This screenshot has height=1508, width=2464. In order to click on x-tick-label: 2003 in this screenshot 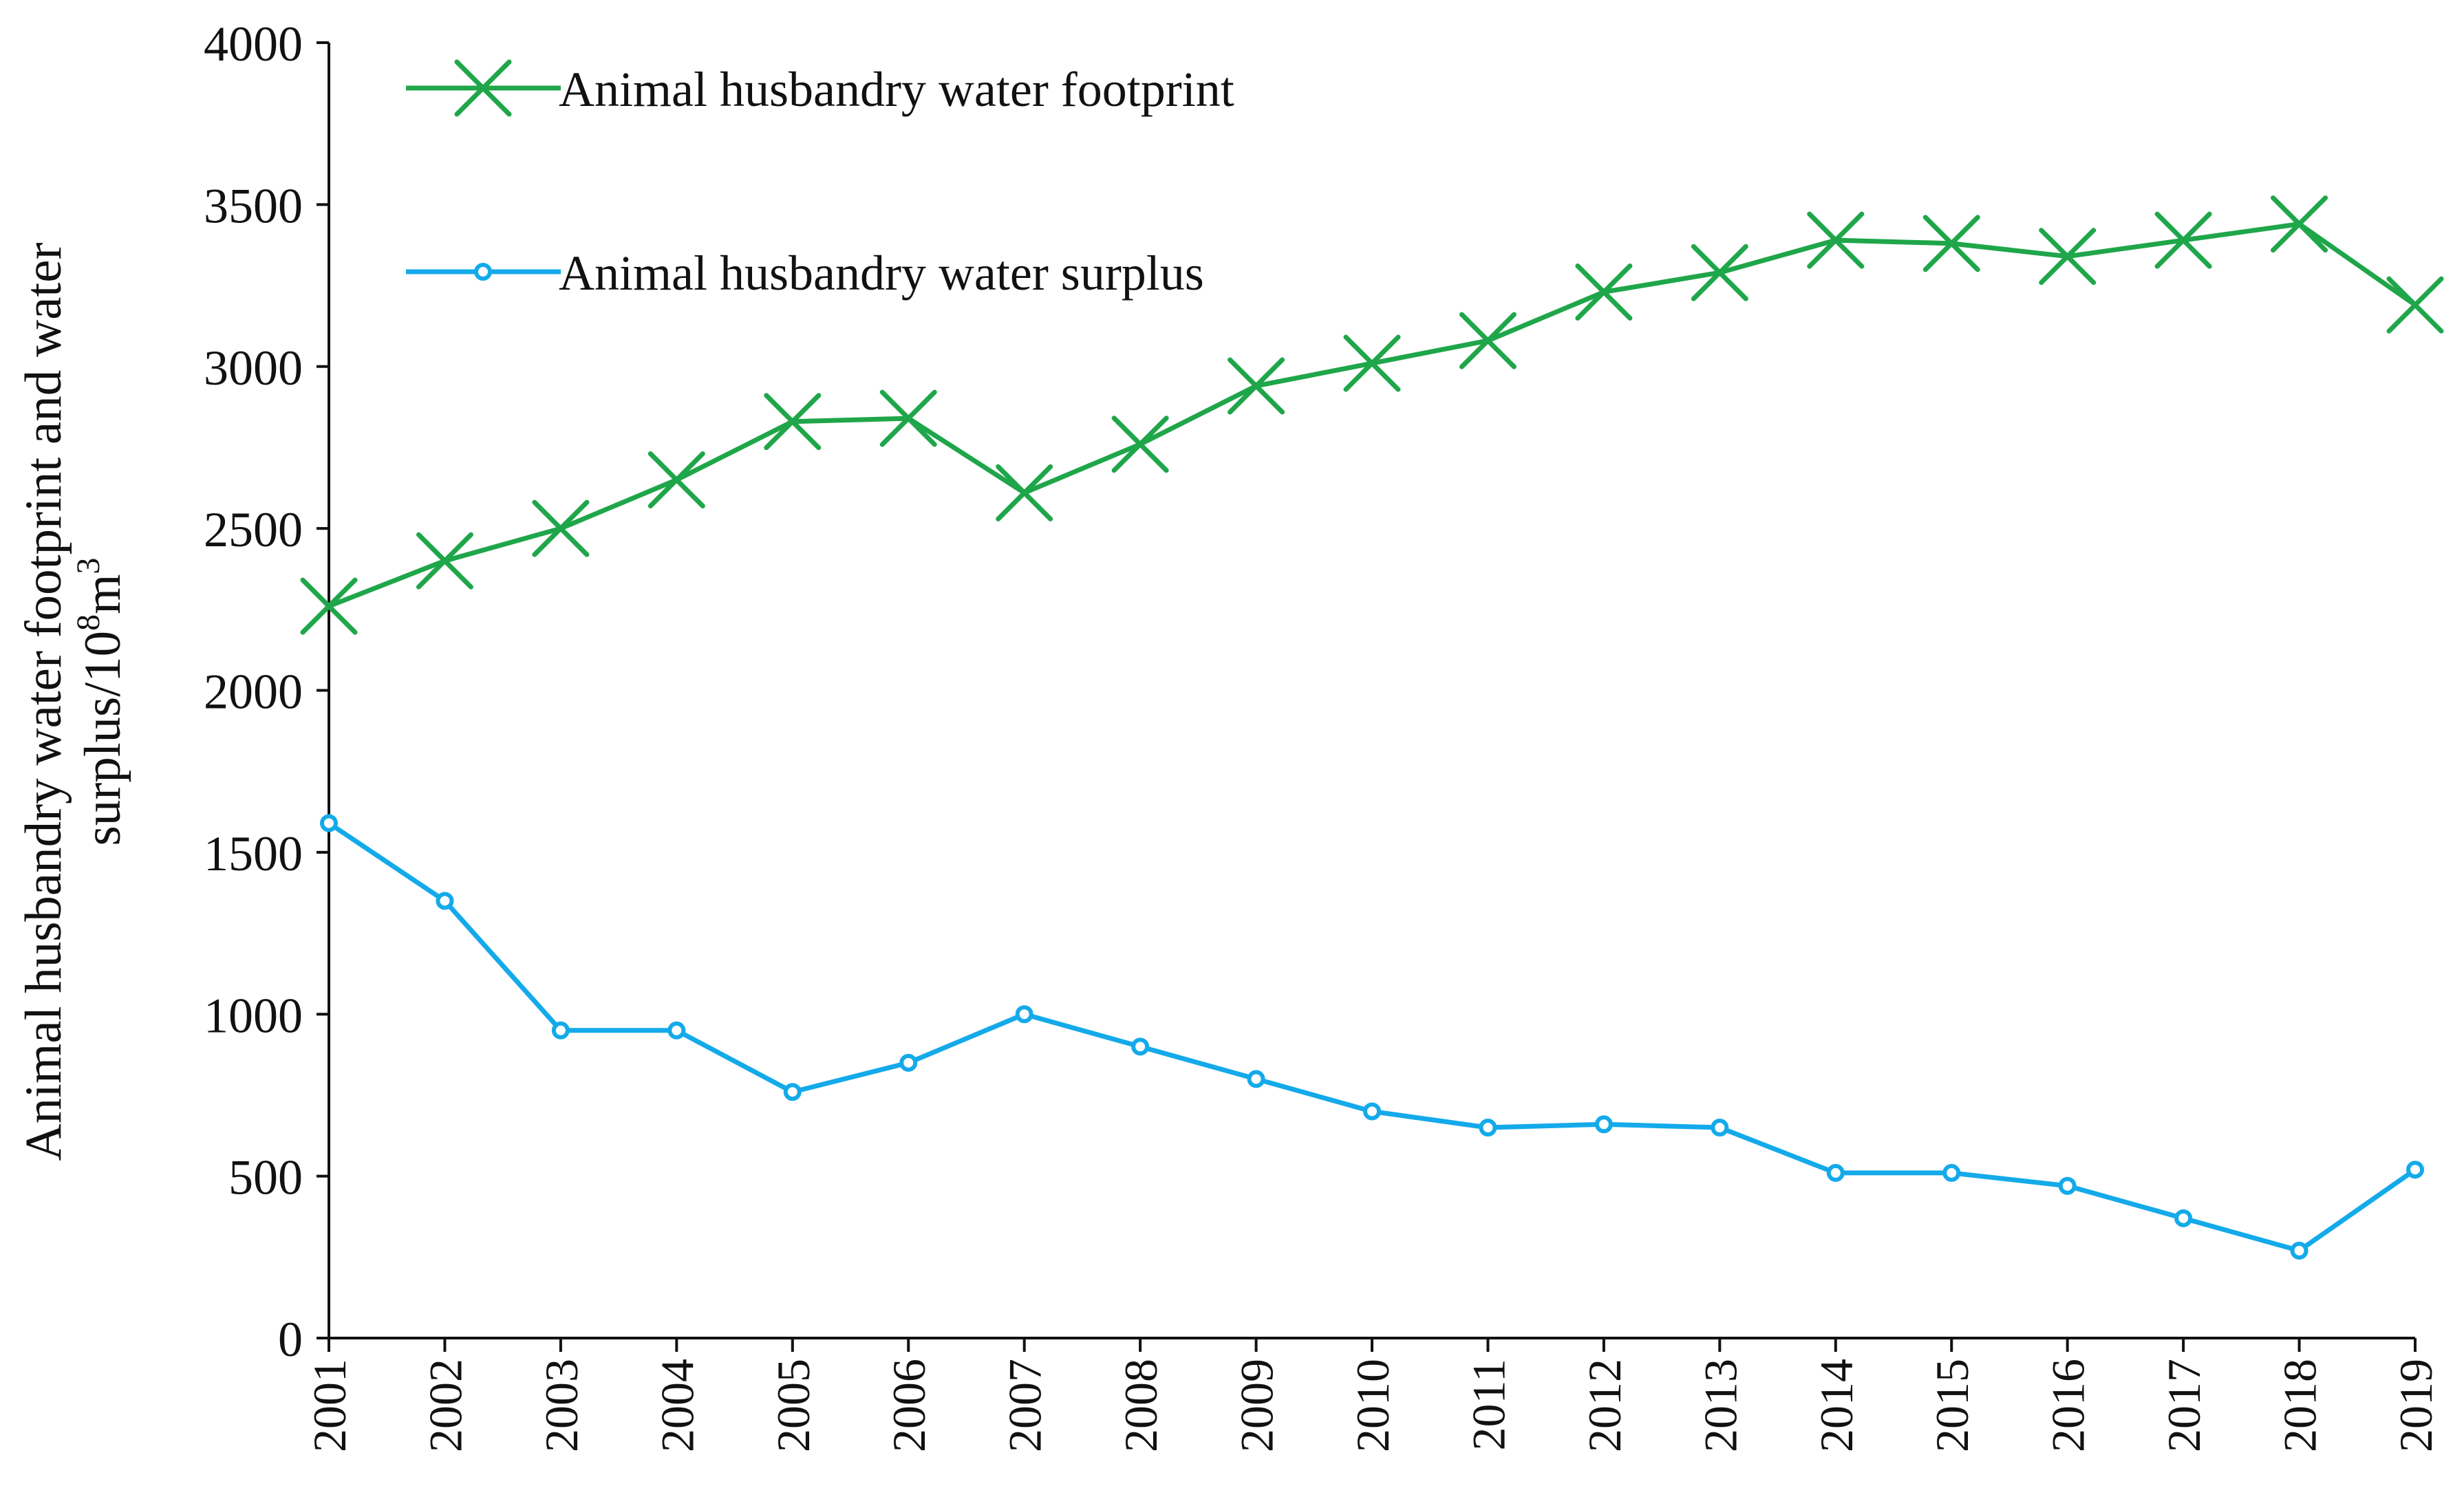, I will do `click(561, 1406)`.